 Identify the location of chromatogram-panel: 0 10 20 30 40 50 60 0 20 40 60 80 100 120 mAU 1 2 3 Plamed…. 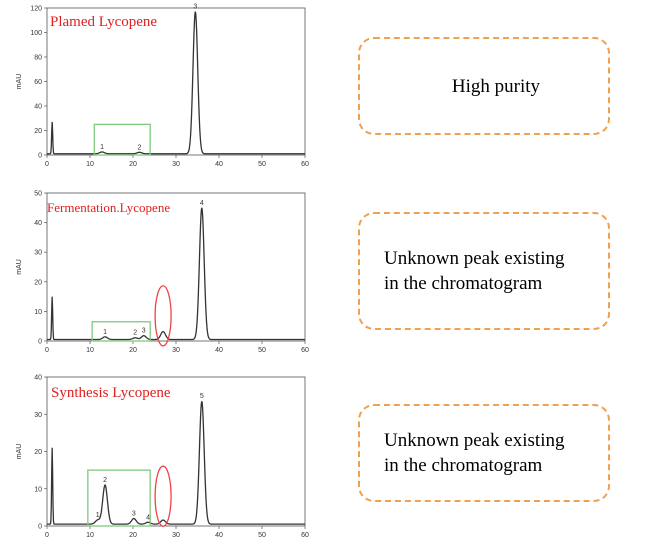
(162, 86).